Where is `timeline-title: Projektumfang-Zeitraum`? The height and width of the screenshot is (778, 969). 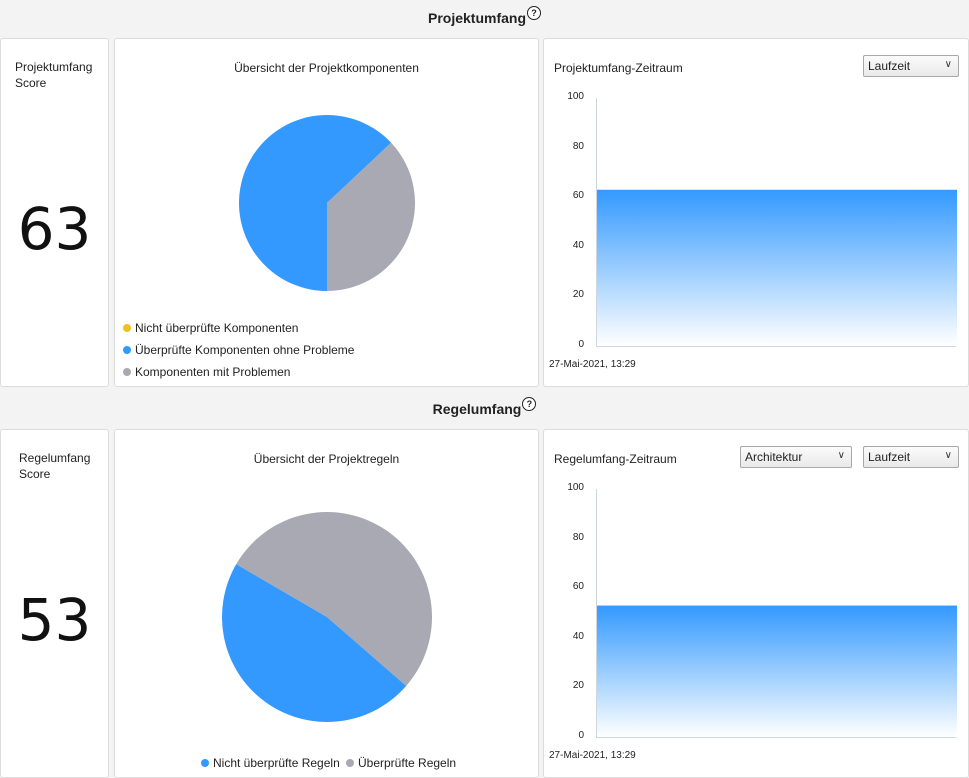
timeline-title: Projektumfang-Zeitraum is located at coordinates (618, 68).